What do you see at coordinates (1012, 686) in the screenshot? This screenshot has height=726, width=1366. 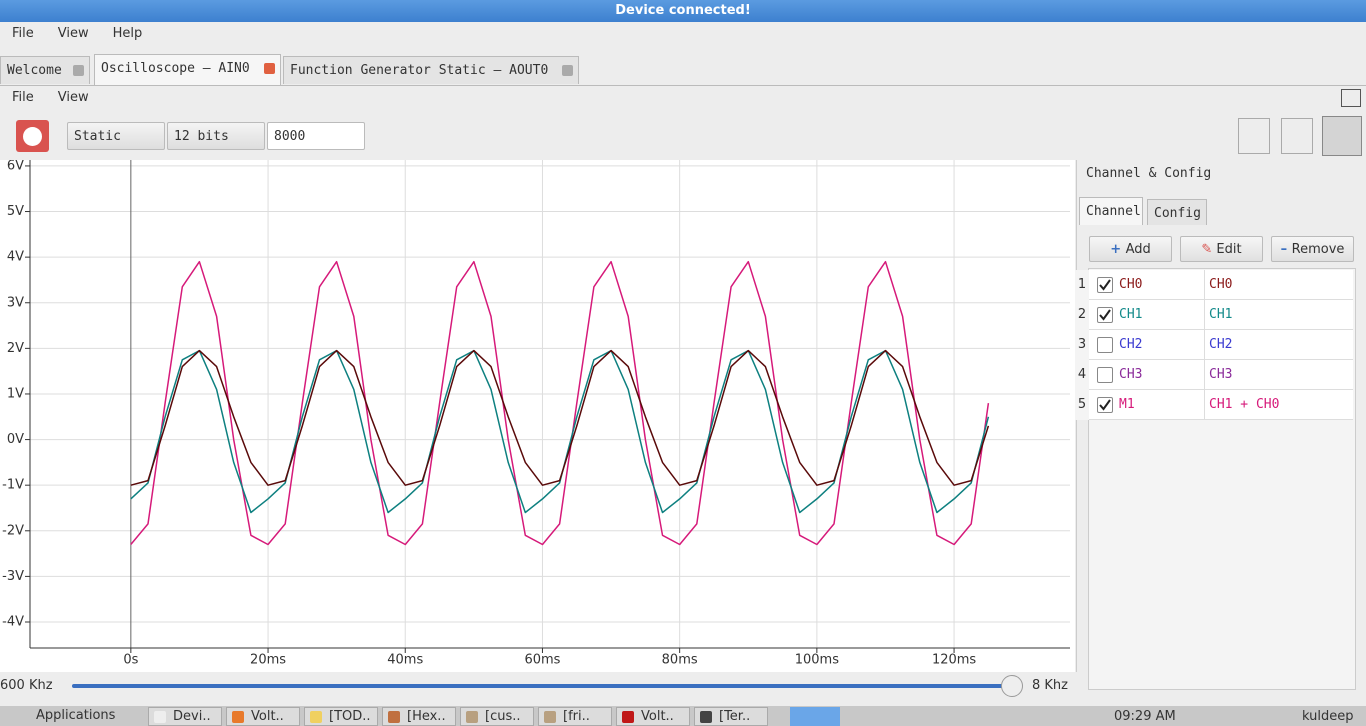 I see `slider-handle` at bounding box center [1012, 686].